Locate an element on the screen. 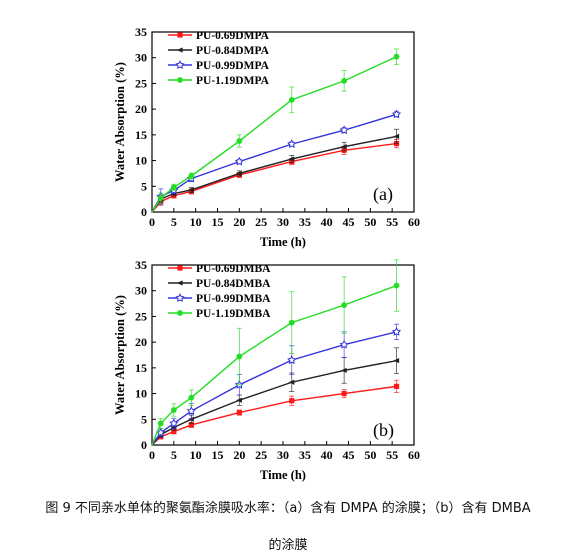 This screenshot has width=576, height=554. series-pu-1.19dmpa is located at coordinates (275, 130).